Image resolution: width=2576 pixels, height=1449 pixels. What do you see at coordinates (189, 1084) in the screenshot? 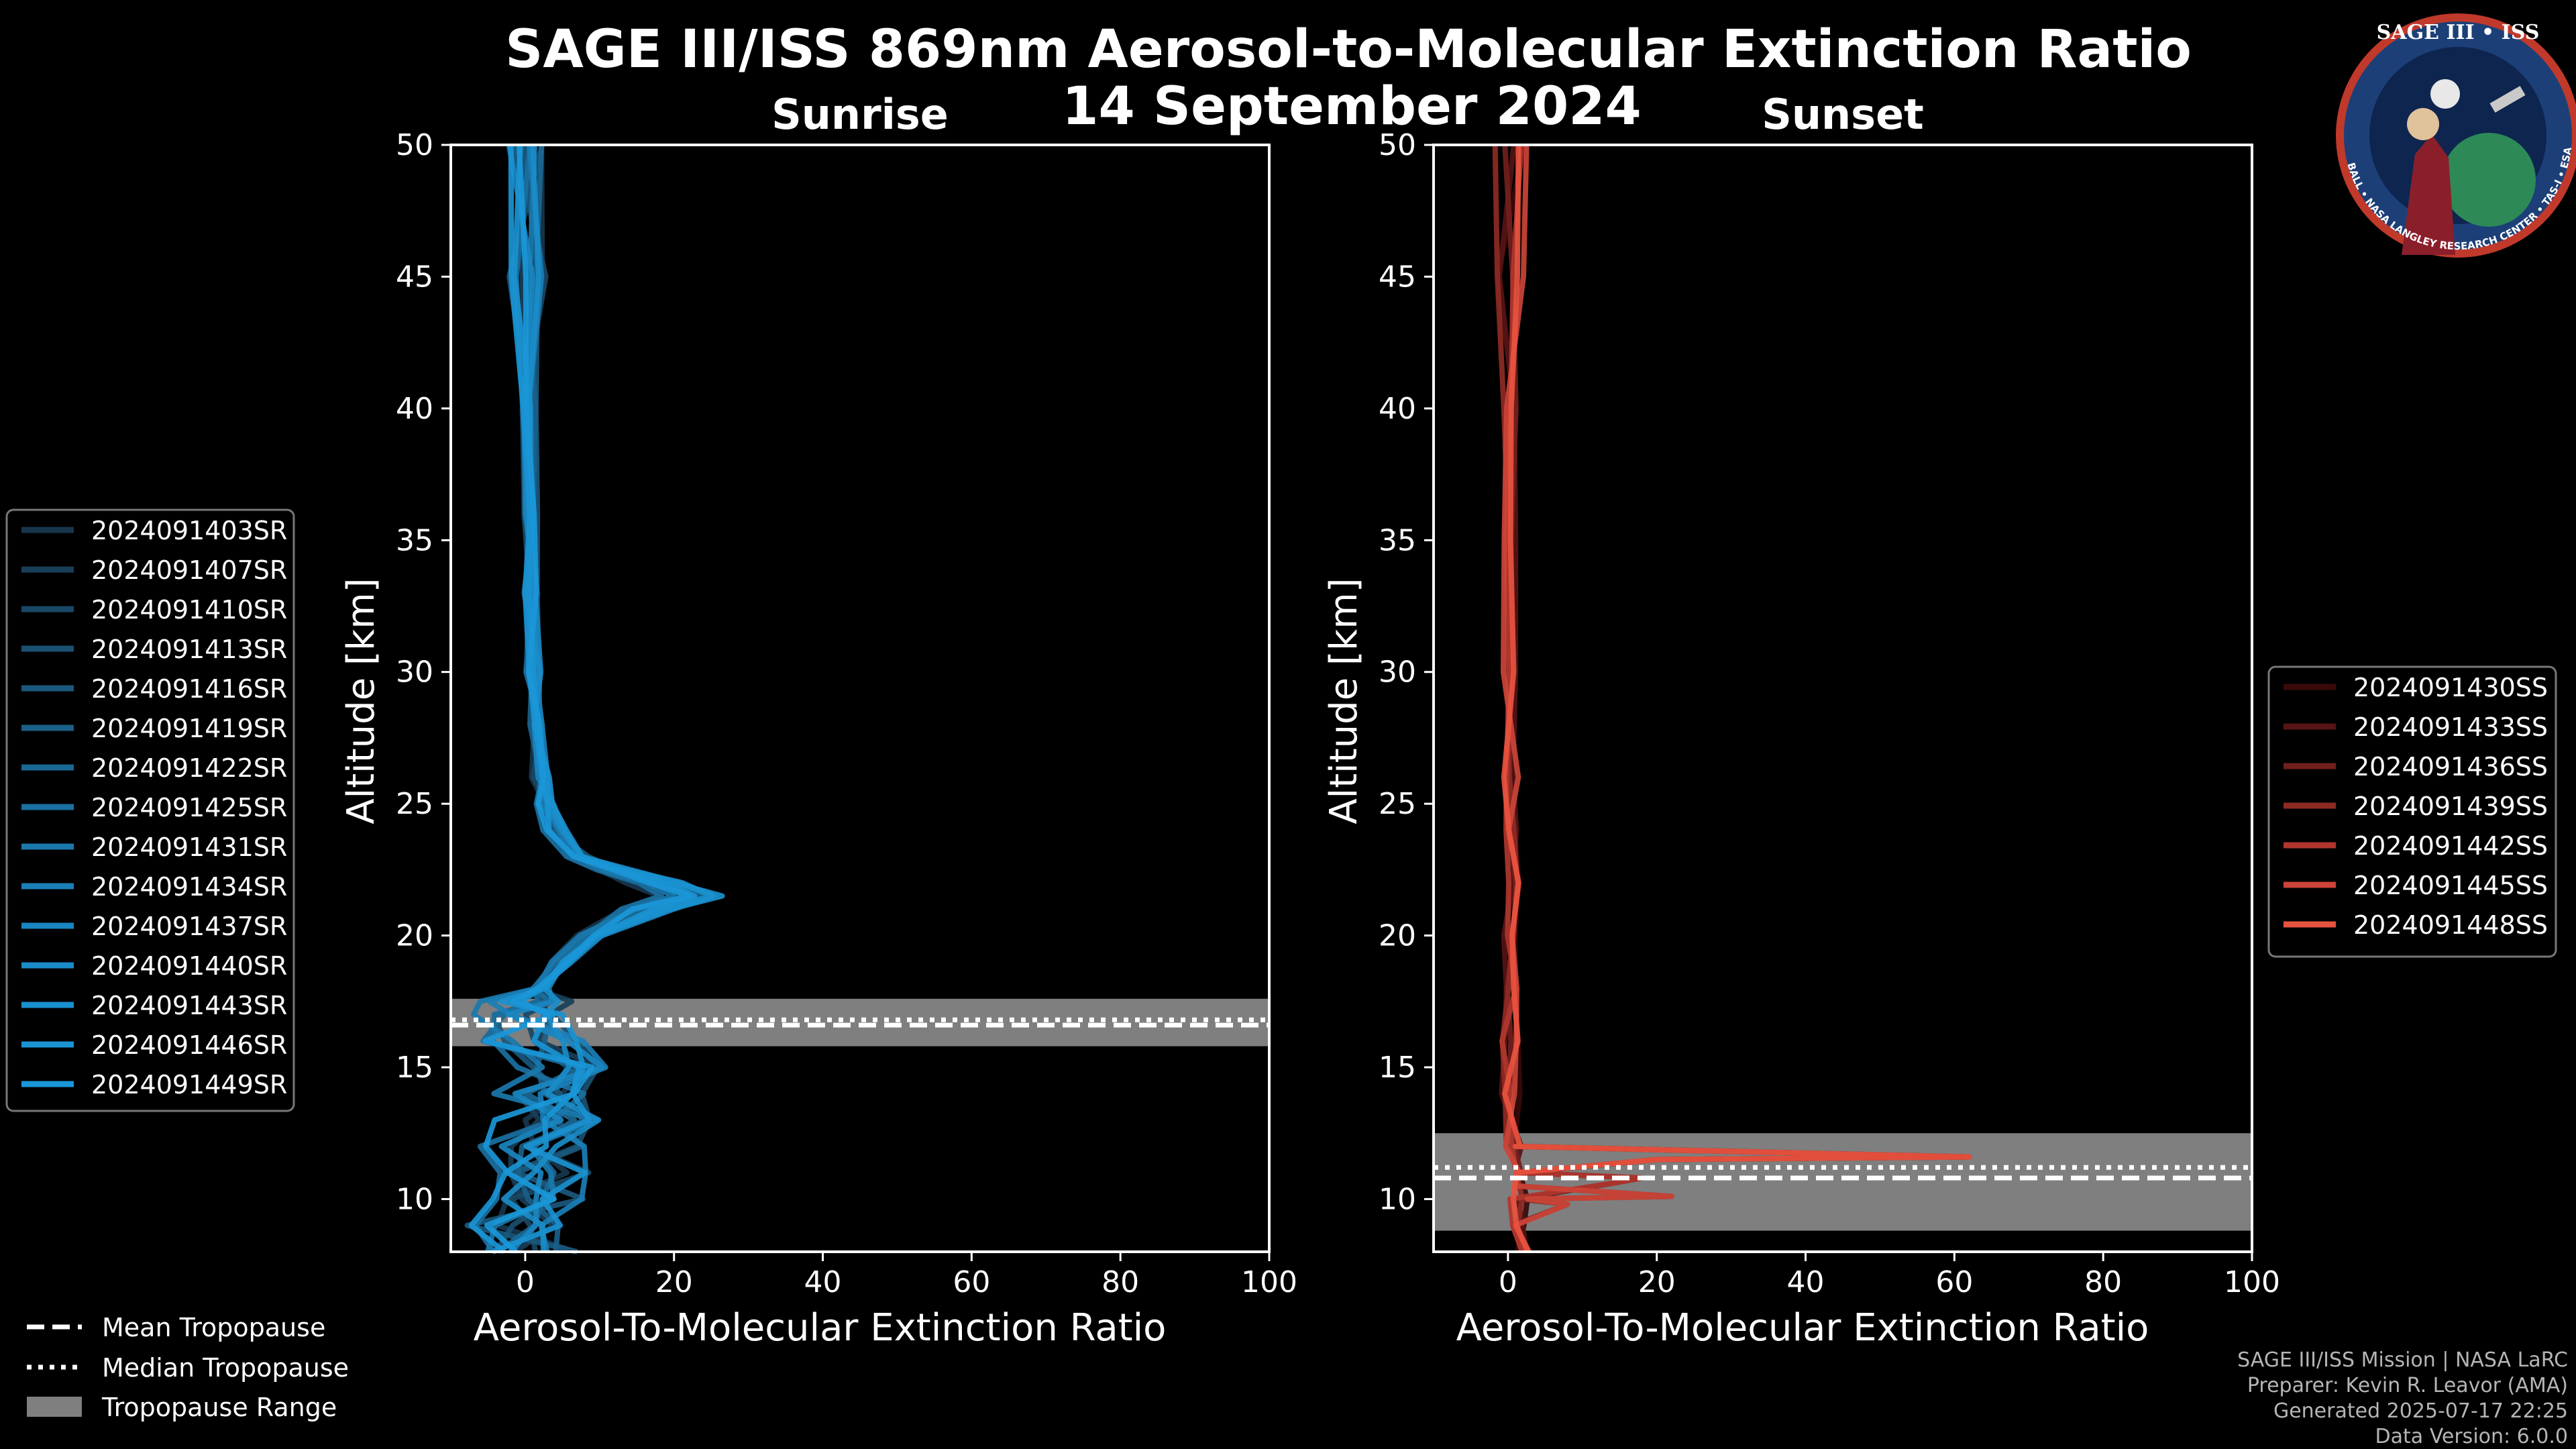
I see `sr-legend-label: 2024091449SR` at bounding box center [189, 1084].